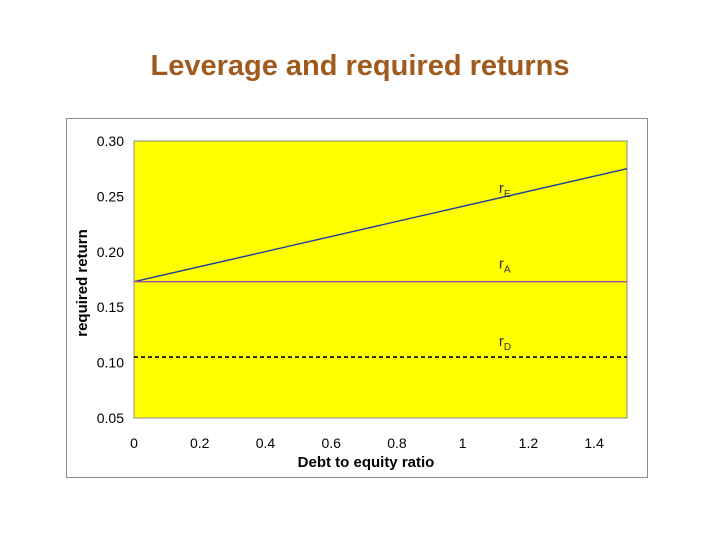 This screenshot has height=540, width=720. I want to click on series-label-subscript: A, so click(507, 269).